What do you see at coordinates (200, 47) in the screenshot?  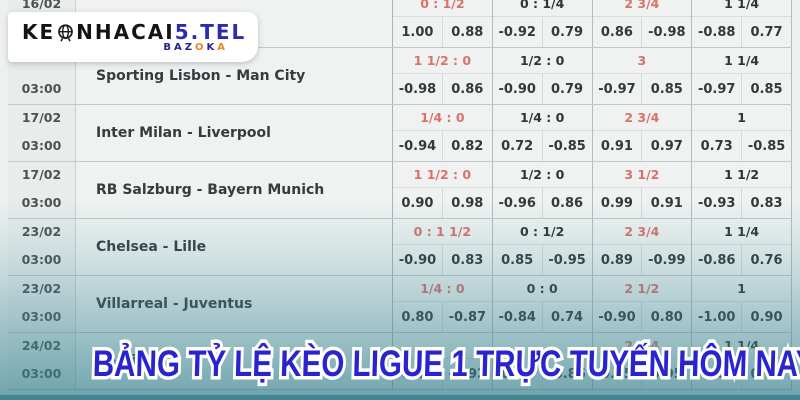 I see `logo-tagline-segment: O` at bounding box center [200, 47].